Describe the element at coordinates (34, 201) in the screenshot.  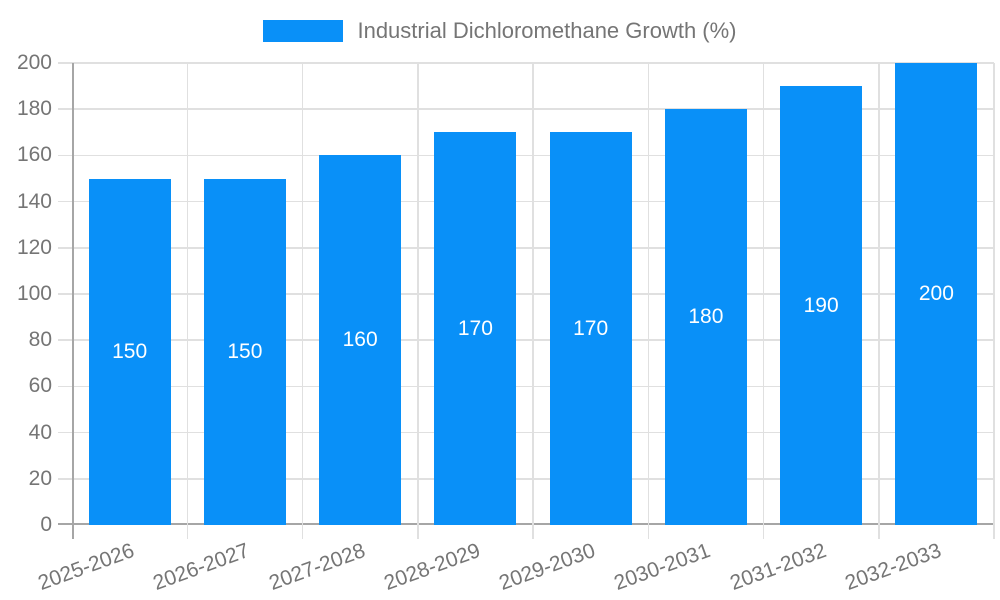
I see `y-tick-label: 140` at that location.